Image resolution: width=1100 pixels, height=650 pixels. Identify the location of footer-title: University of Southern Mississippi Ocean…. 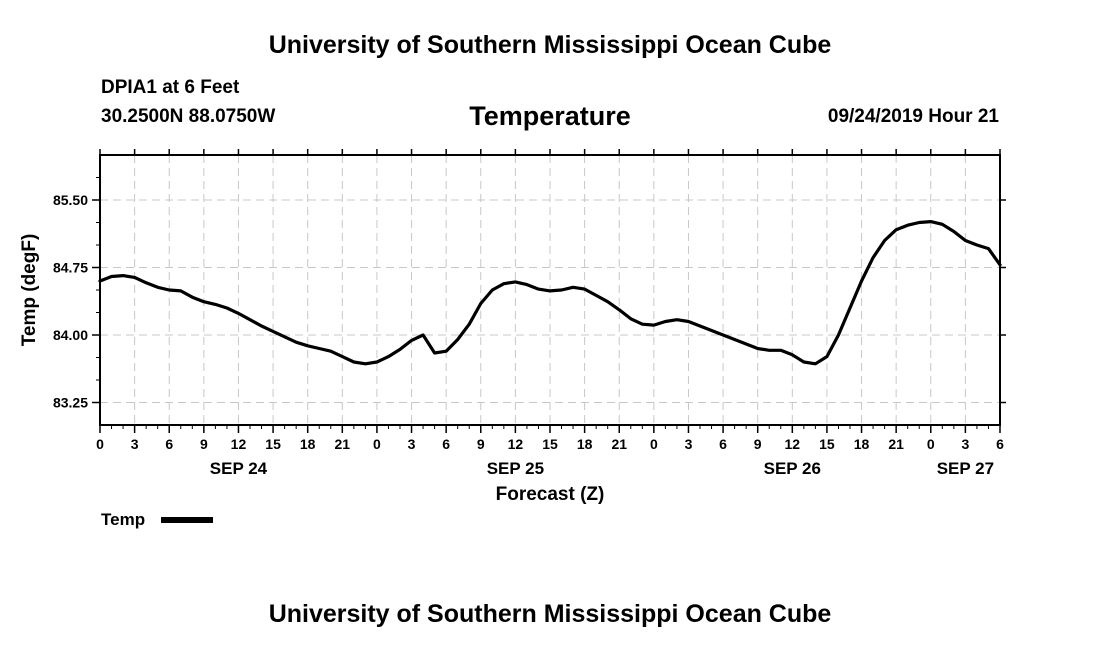
(550, 614).